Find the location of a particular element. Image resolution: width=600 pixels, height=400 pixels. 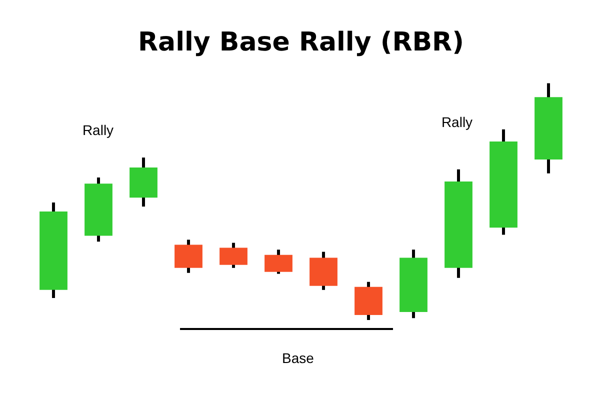

text: Base is located at coordinates (298, 358).